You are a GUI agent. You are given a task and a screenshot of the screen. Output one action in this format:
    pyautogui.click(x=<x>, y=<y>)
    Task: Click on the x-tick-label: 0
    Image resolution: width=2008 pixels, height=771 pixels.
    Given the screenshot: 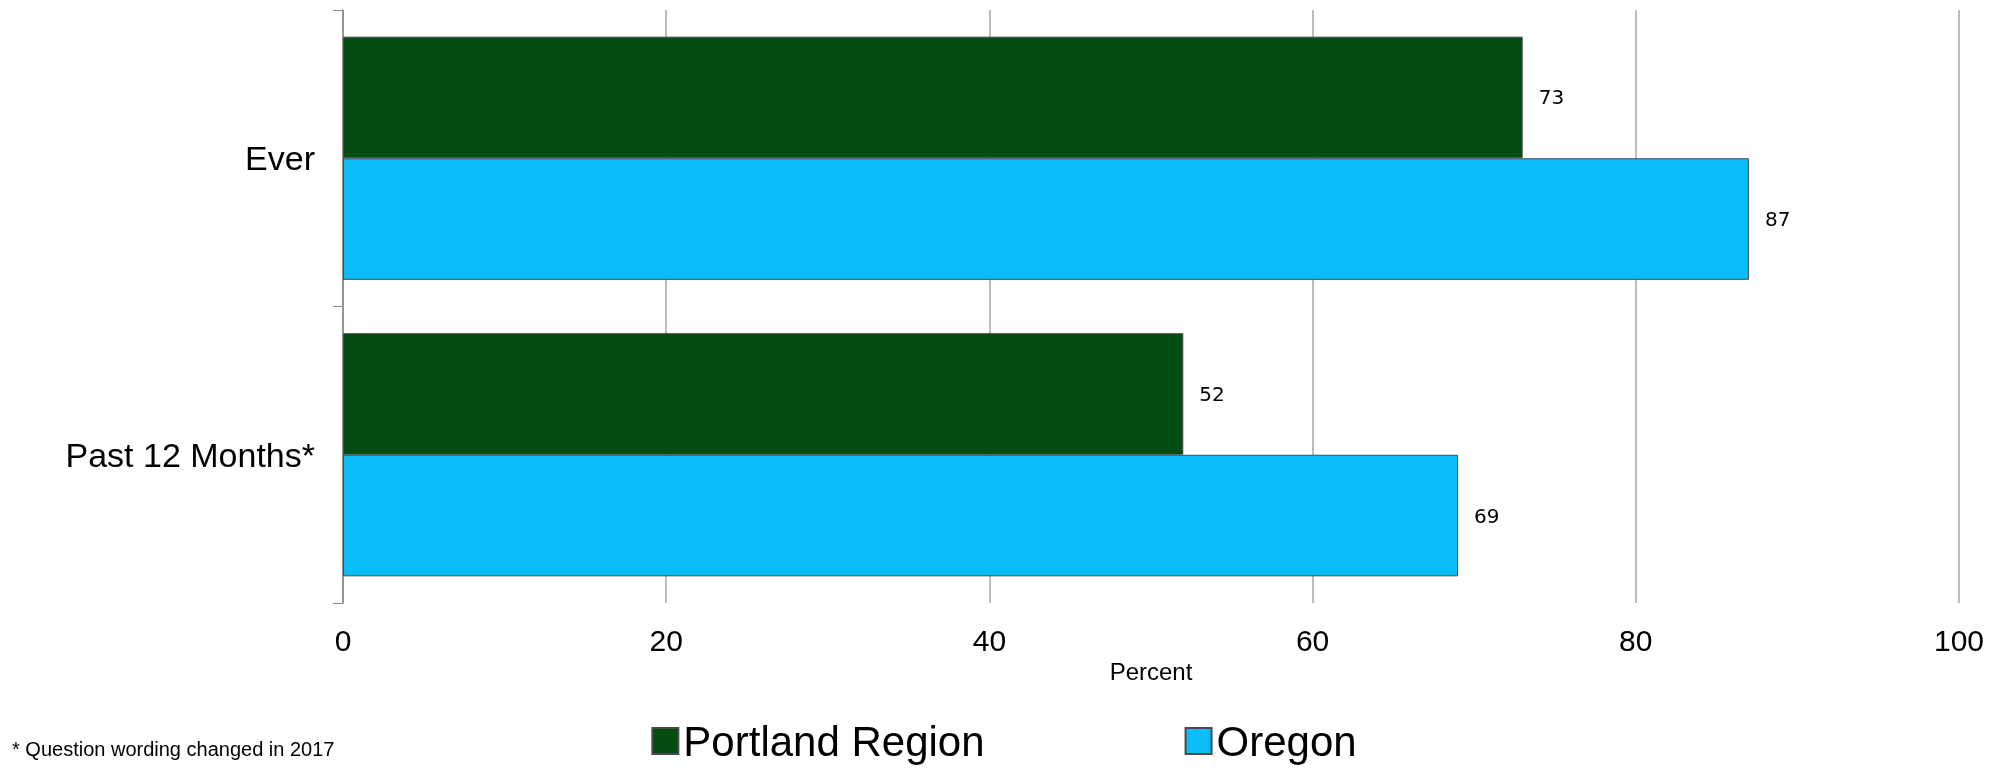 What is the action you would take?
    pyautogui.click(x=343, y=640)
    